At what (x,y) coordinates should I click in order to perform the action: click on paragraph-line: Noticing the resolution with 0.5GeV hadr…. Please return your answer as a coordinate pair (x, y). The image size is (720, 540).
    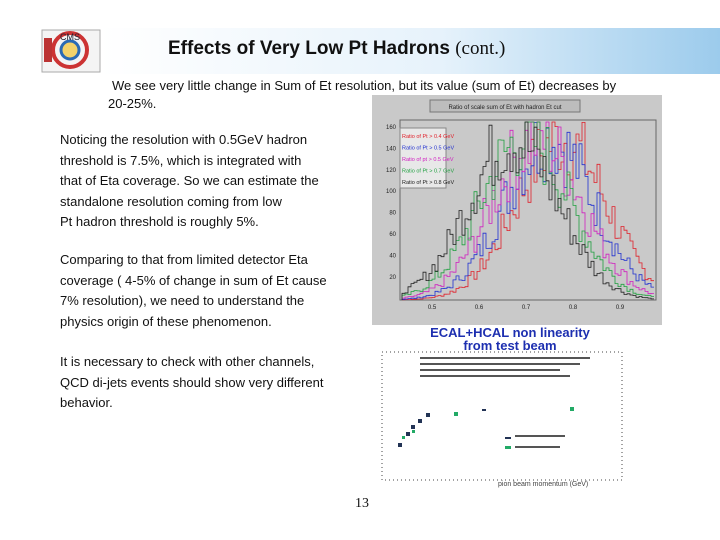
    Looking at the image, I should click on (184, 139).